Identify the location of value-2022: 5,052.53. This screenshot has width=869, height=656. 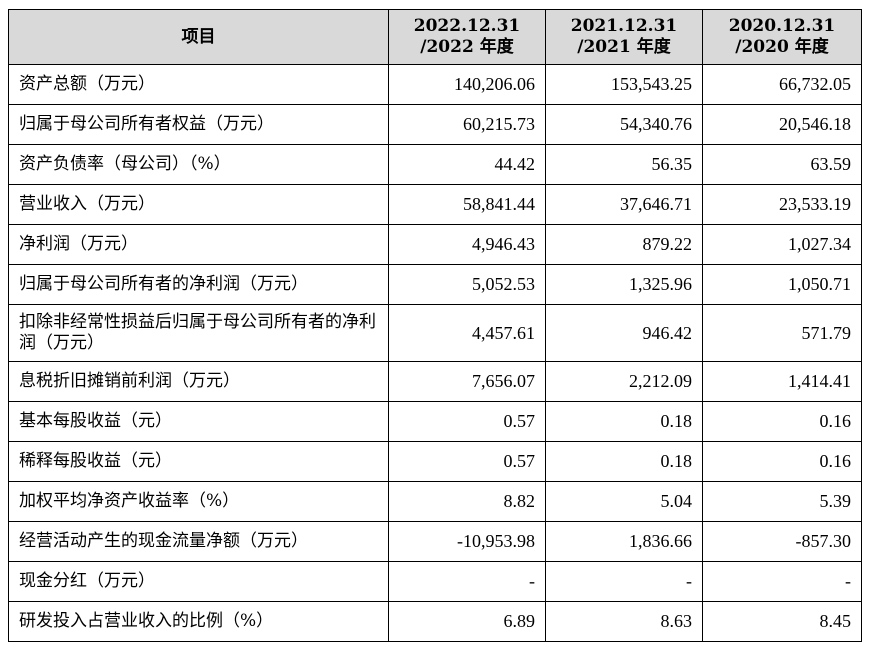
(467, 284).